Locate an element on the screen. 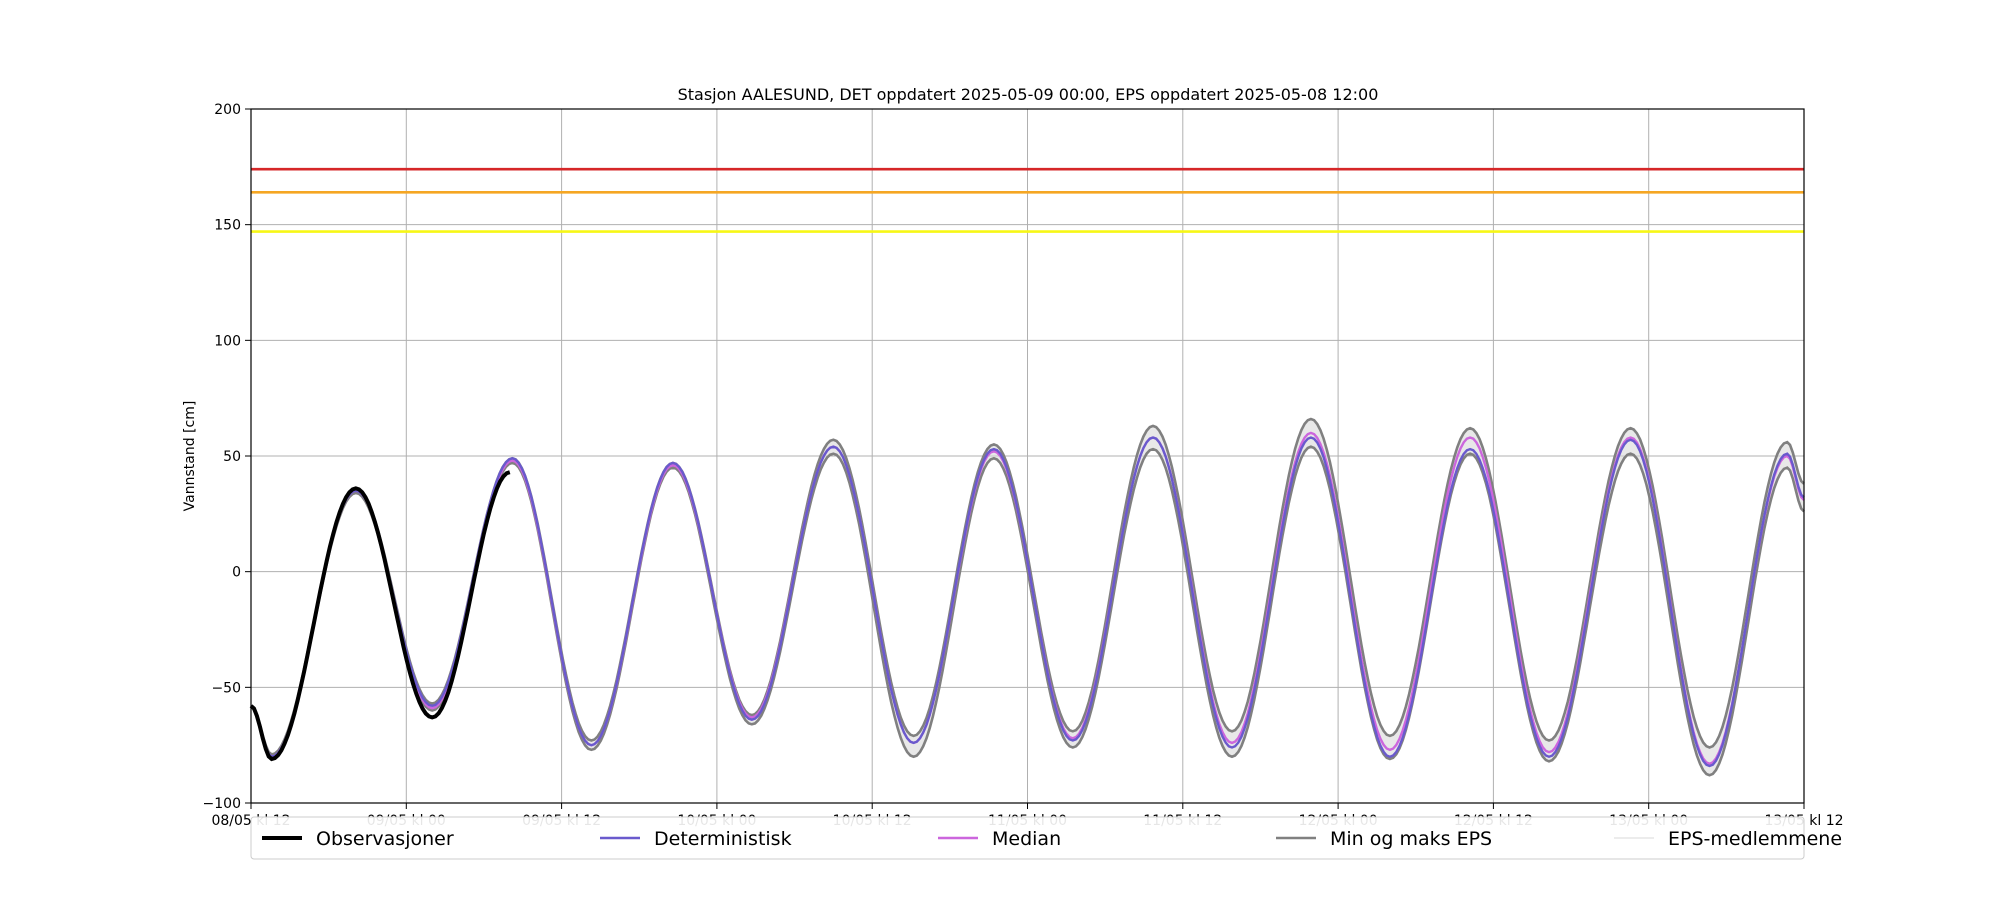  legend-box is located at coordinates (1027, 838).